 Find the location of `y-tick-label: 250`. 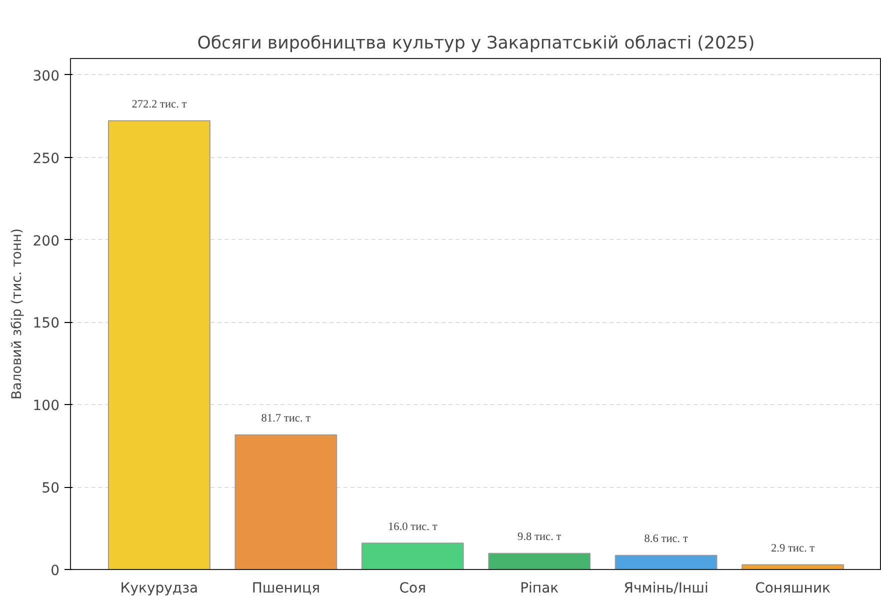

y-tick-label: 250 is located at coordinates (46, 158).